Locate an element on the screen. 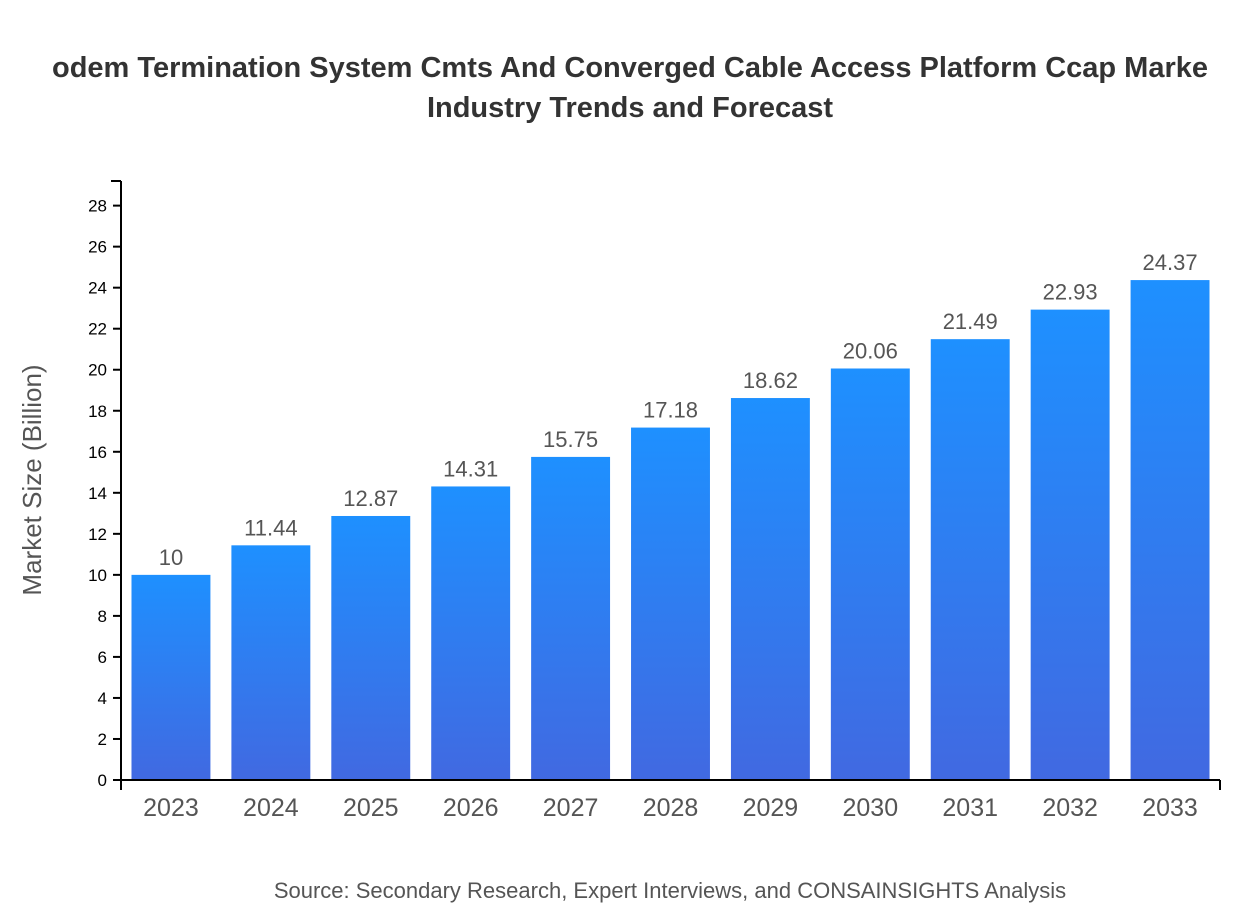 Image resolution: width=1260 pixels, height=920 pixels. y-tick-label-28: 28 is located at coordinates (97, 206).